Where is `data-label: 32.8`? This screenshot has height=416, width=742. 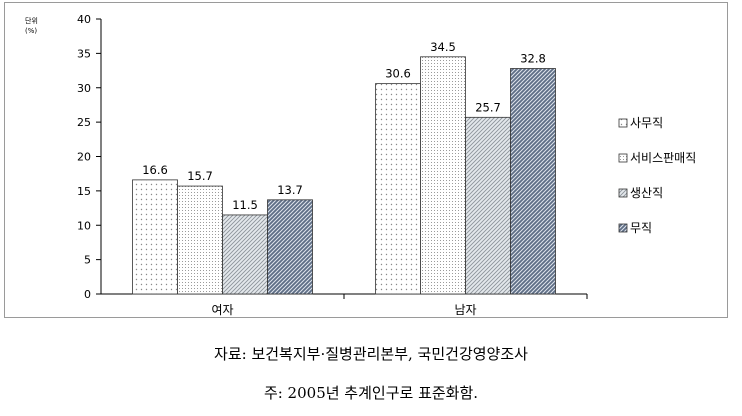
data-label: 32.8 is located at coordinates (533, 59).